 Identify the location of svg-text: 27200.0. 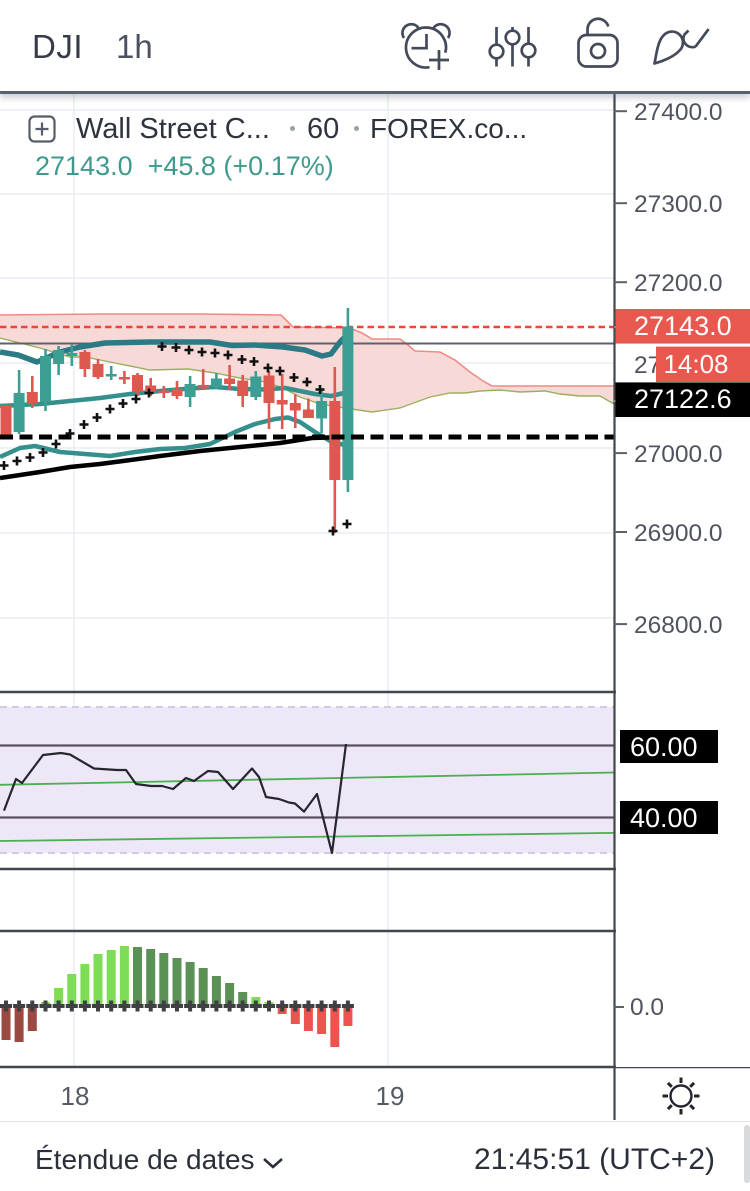
(678, 283).